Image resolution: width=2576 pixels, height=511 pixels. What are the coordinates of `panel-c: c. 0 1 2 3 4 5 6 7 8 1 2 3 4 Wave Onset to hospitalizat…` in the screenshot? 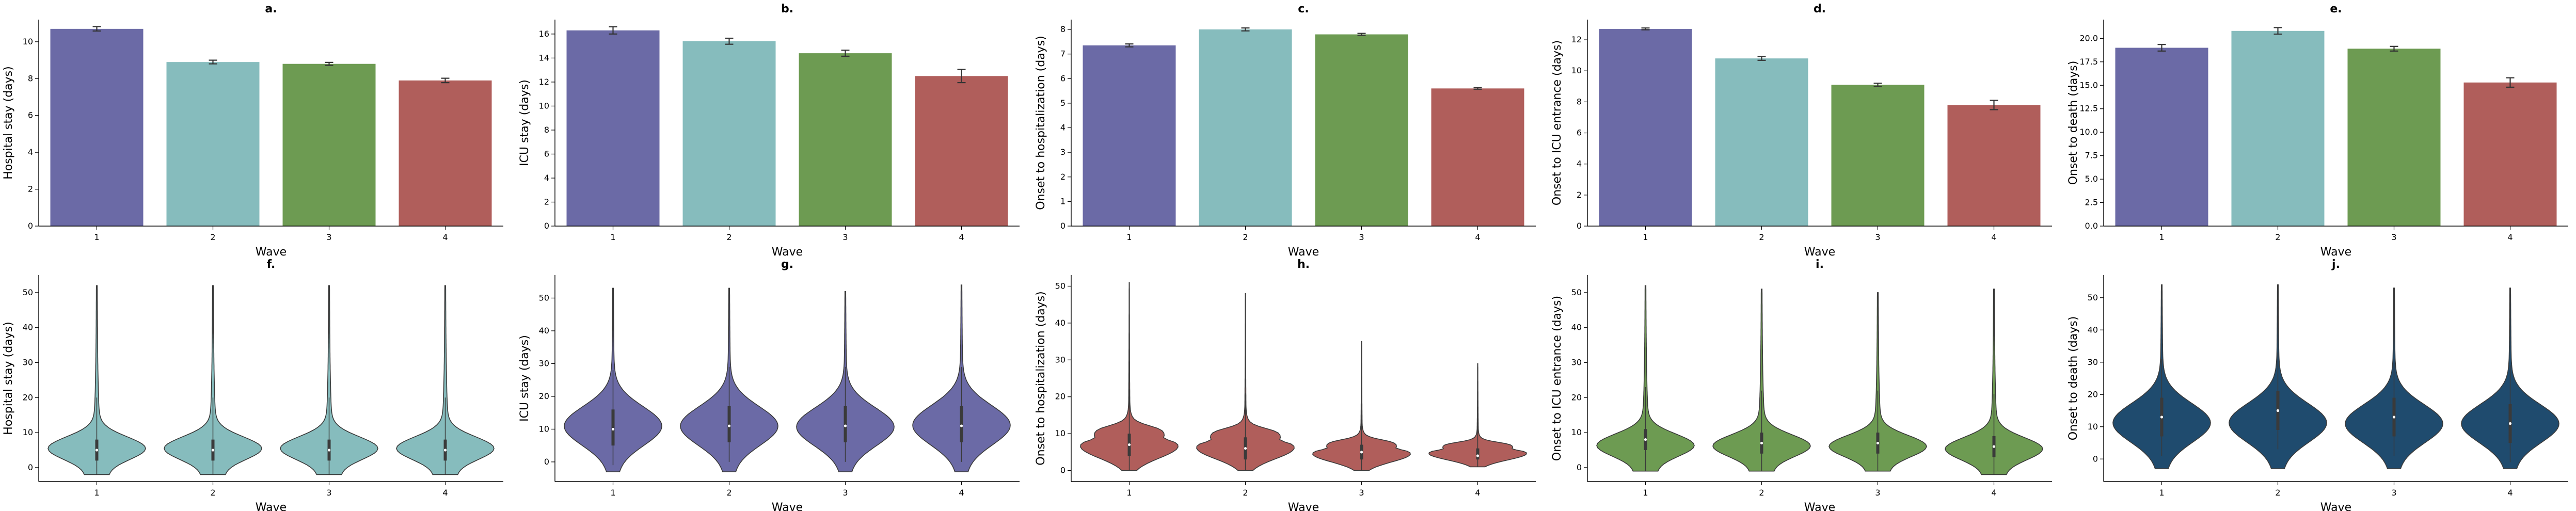 It's located at (1285, 131).